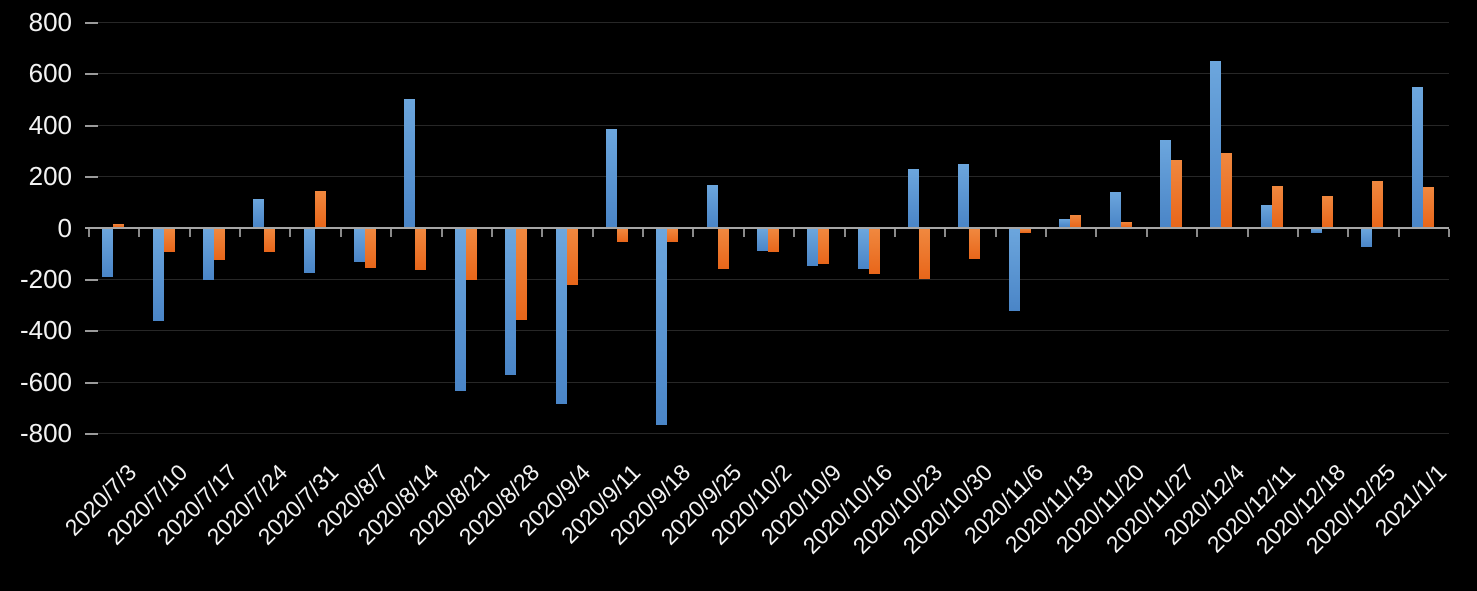  Describe the element at coordinates (45, 330) in the screenshot. I see `y-axis-label: -400` at that location.